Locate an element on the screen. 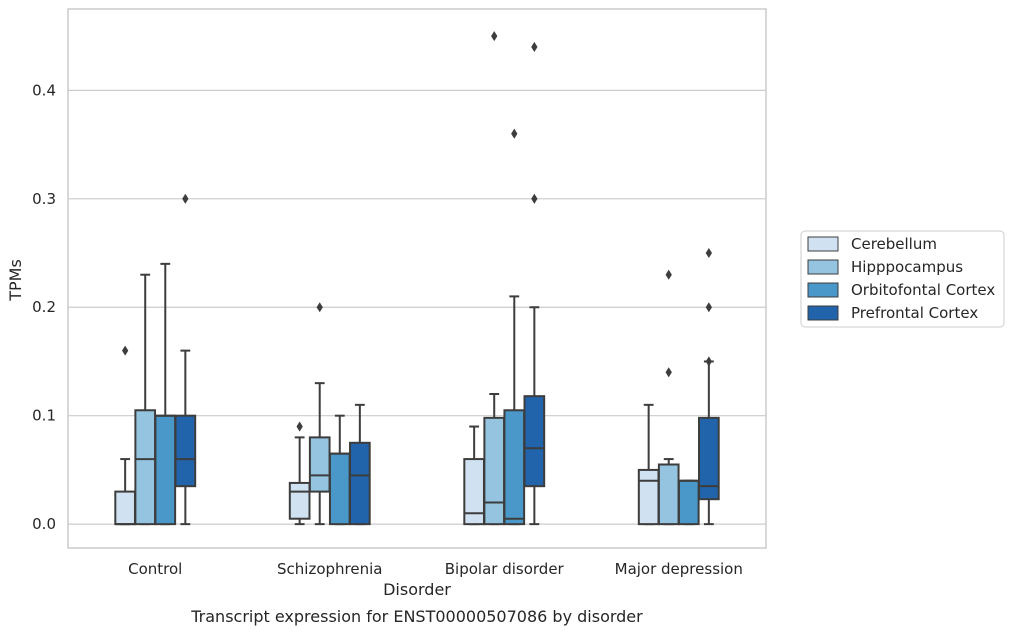 The image size is (1014, 634). legend-frame is located at coordinates (902, 279).